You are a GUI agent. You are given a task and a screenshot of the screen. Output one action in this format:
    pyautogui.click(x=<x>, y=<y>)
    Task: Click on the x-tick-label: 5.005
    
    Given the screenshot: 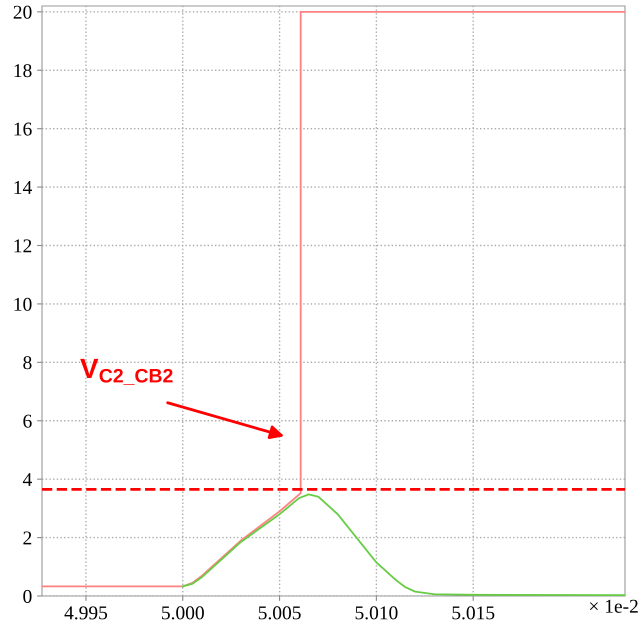 What is the action you would take?
    pyautogui.click(x=279, y=613)
    